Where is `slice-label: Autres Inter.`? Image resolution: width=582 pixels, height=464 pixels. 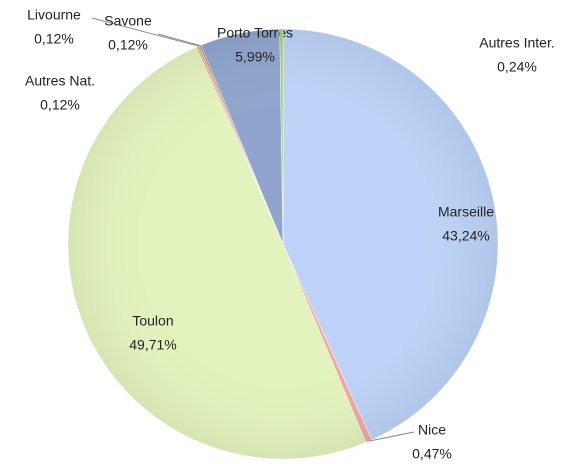 slice-label: Autres Inter. is located at coordinates (516, 43).